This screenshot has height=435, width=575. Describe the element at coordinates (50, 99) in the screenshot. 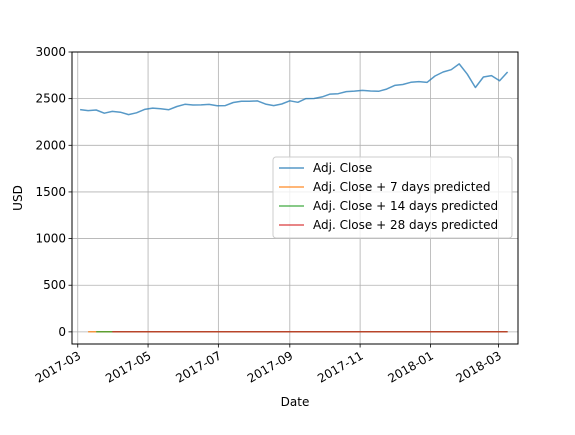

I see `y-tick-label: 2500` at that location.